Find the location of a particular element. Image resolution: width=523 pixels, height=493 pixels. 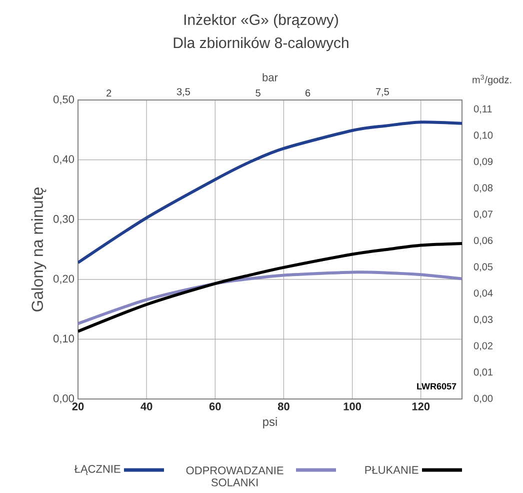

y2-tick-label: 0,05 is located at coordinates (483, 267).